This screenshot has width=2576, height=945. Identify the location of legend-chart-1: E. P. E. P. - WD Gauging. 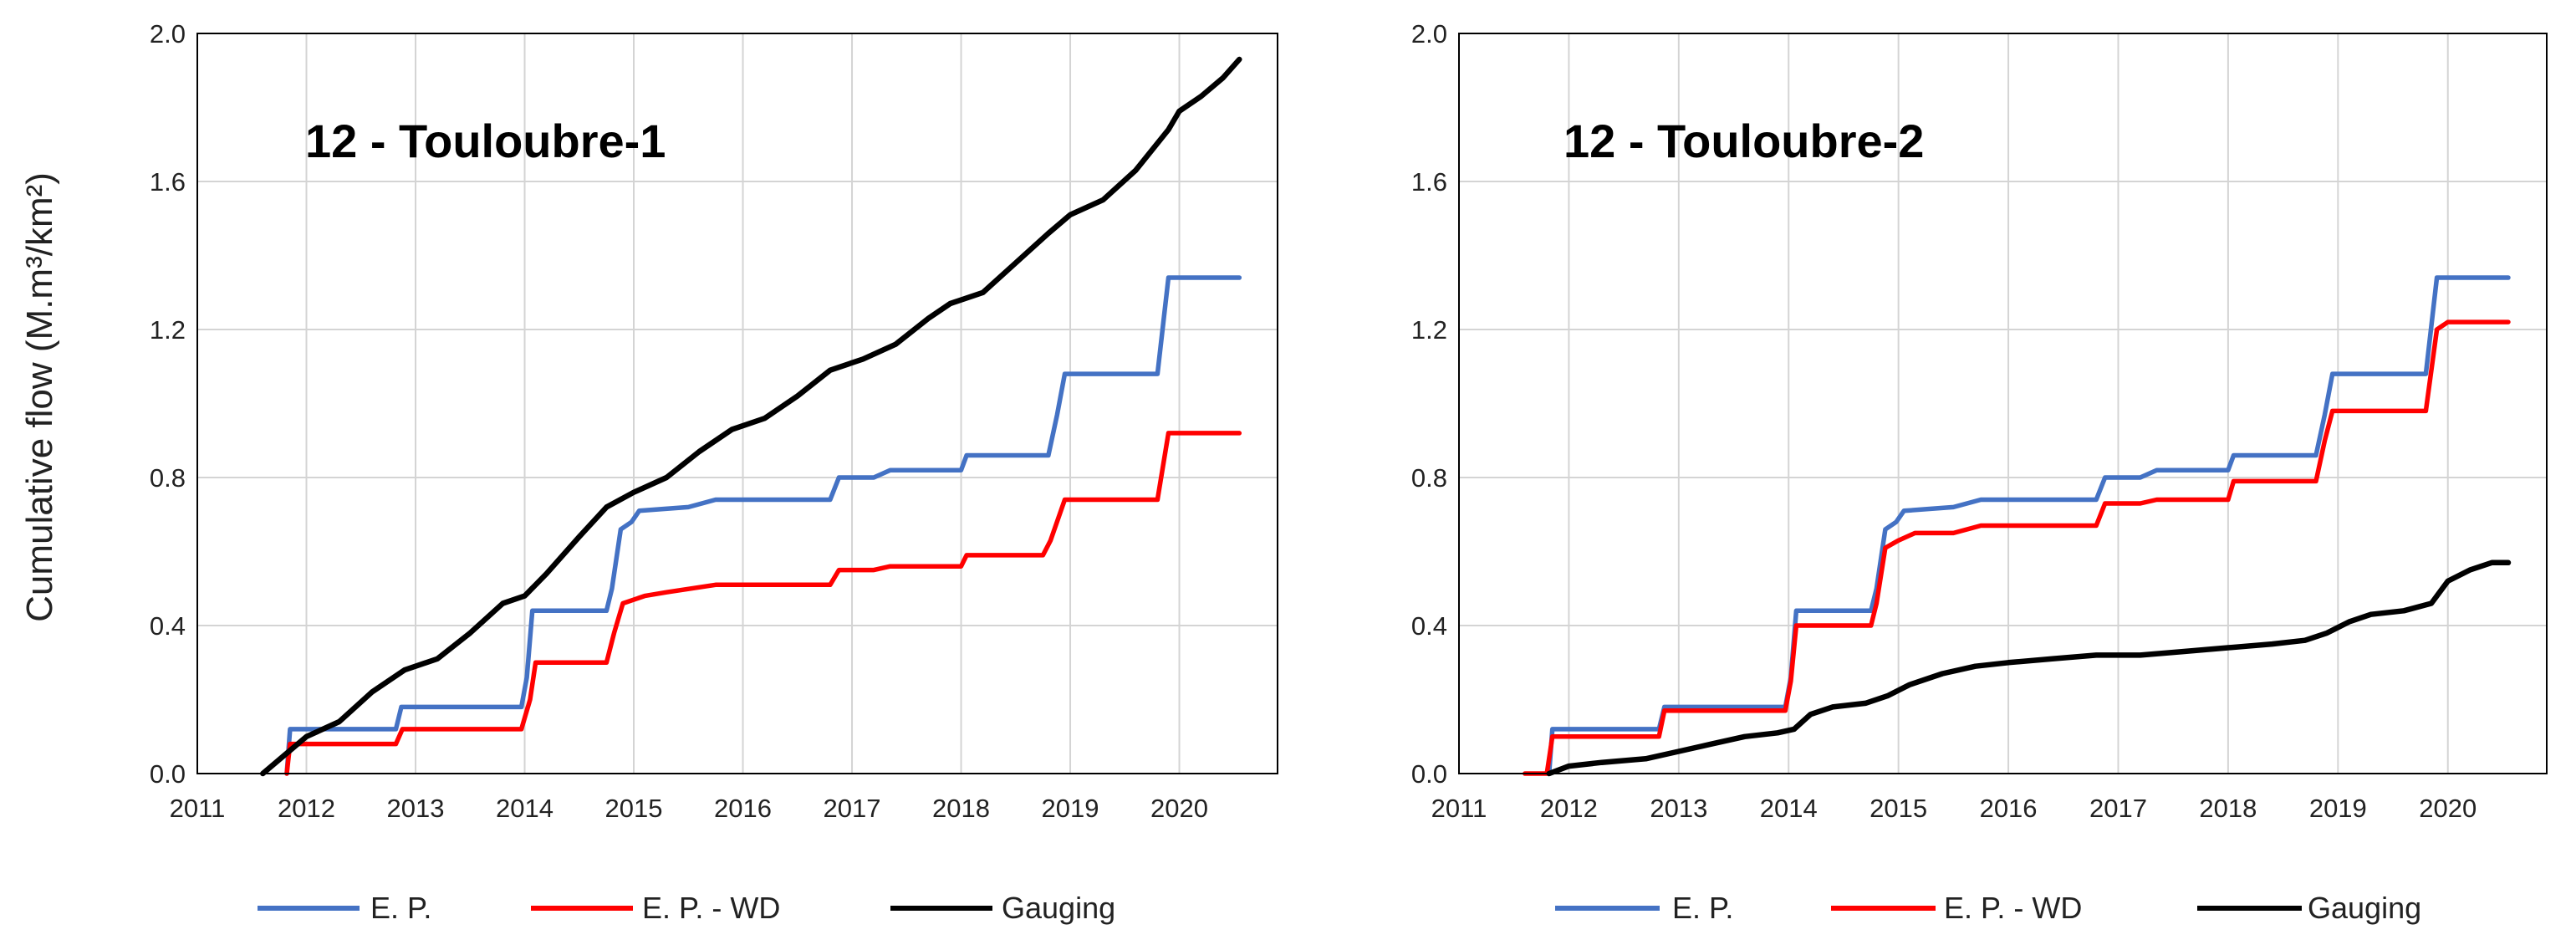
(686, 908).